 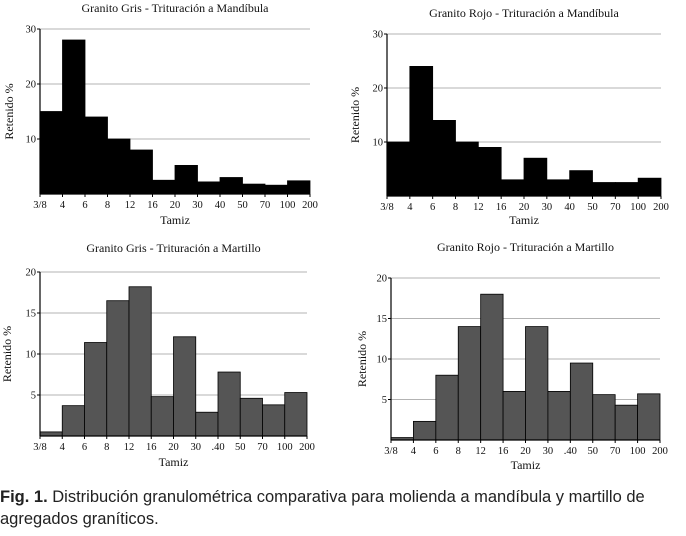 I want to click on chart-title: Granito Rojo - Trituración a Martillo, so click(x=525, y=247).